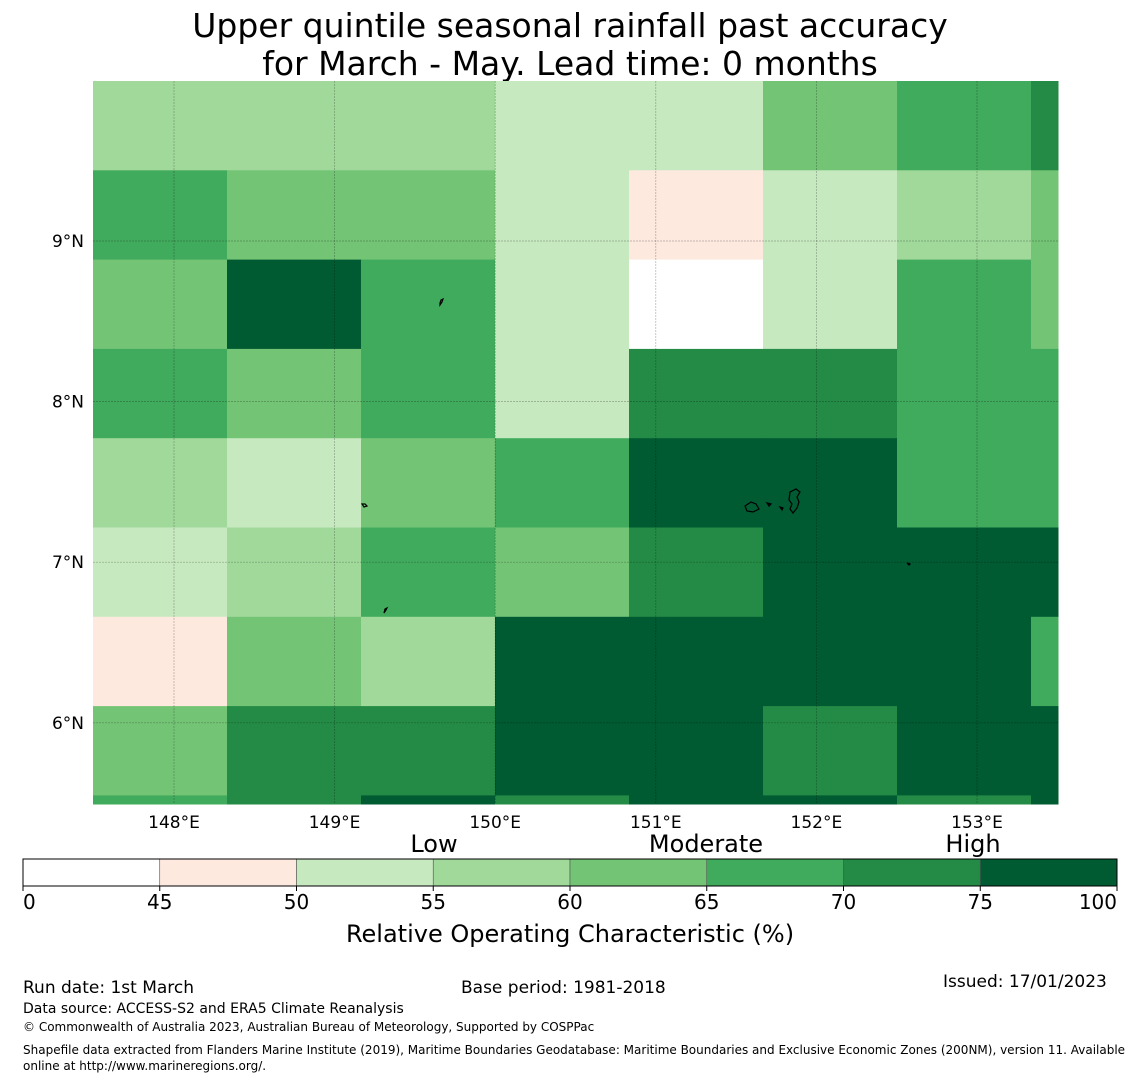  I want to click on colorbar-tick-label: 45, so click(159, 902).